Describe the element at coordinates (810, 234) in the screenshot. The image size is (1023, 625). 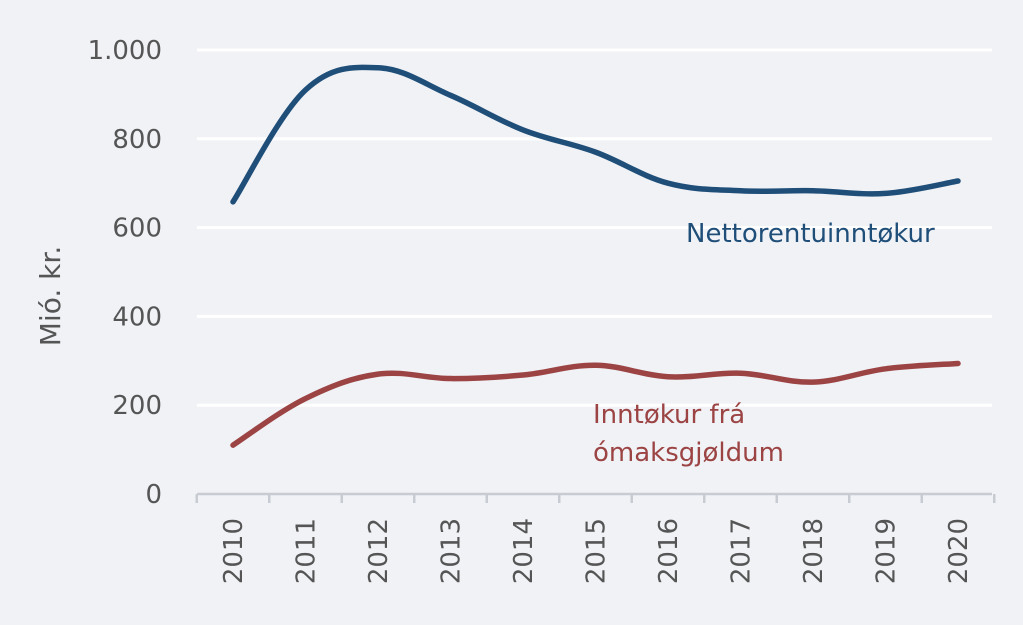
I see `series-label-nettorentuinntokur: Nettorentuinntøkur` at that location.